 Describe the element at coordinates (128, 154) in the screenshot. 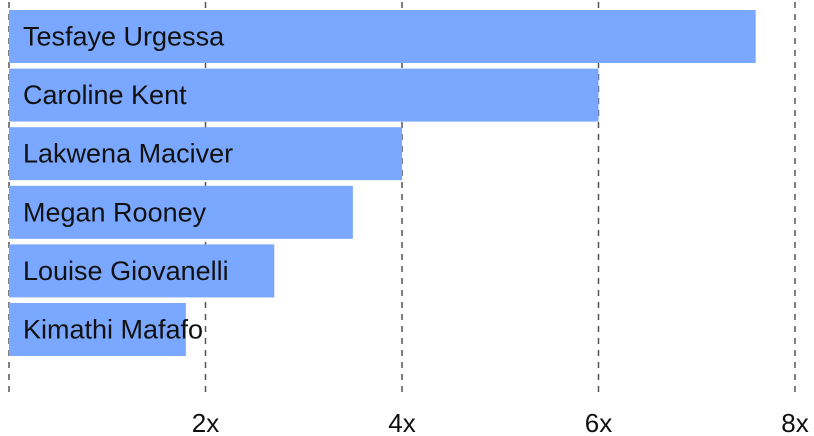

I see `bar-label-lakwena-maciver: Lakwena Maciver` at that location.